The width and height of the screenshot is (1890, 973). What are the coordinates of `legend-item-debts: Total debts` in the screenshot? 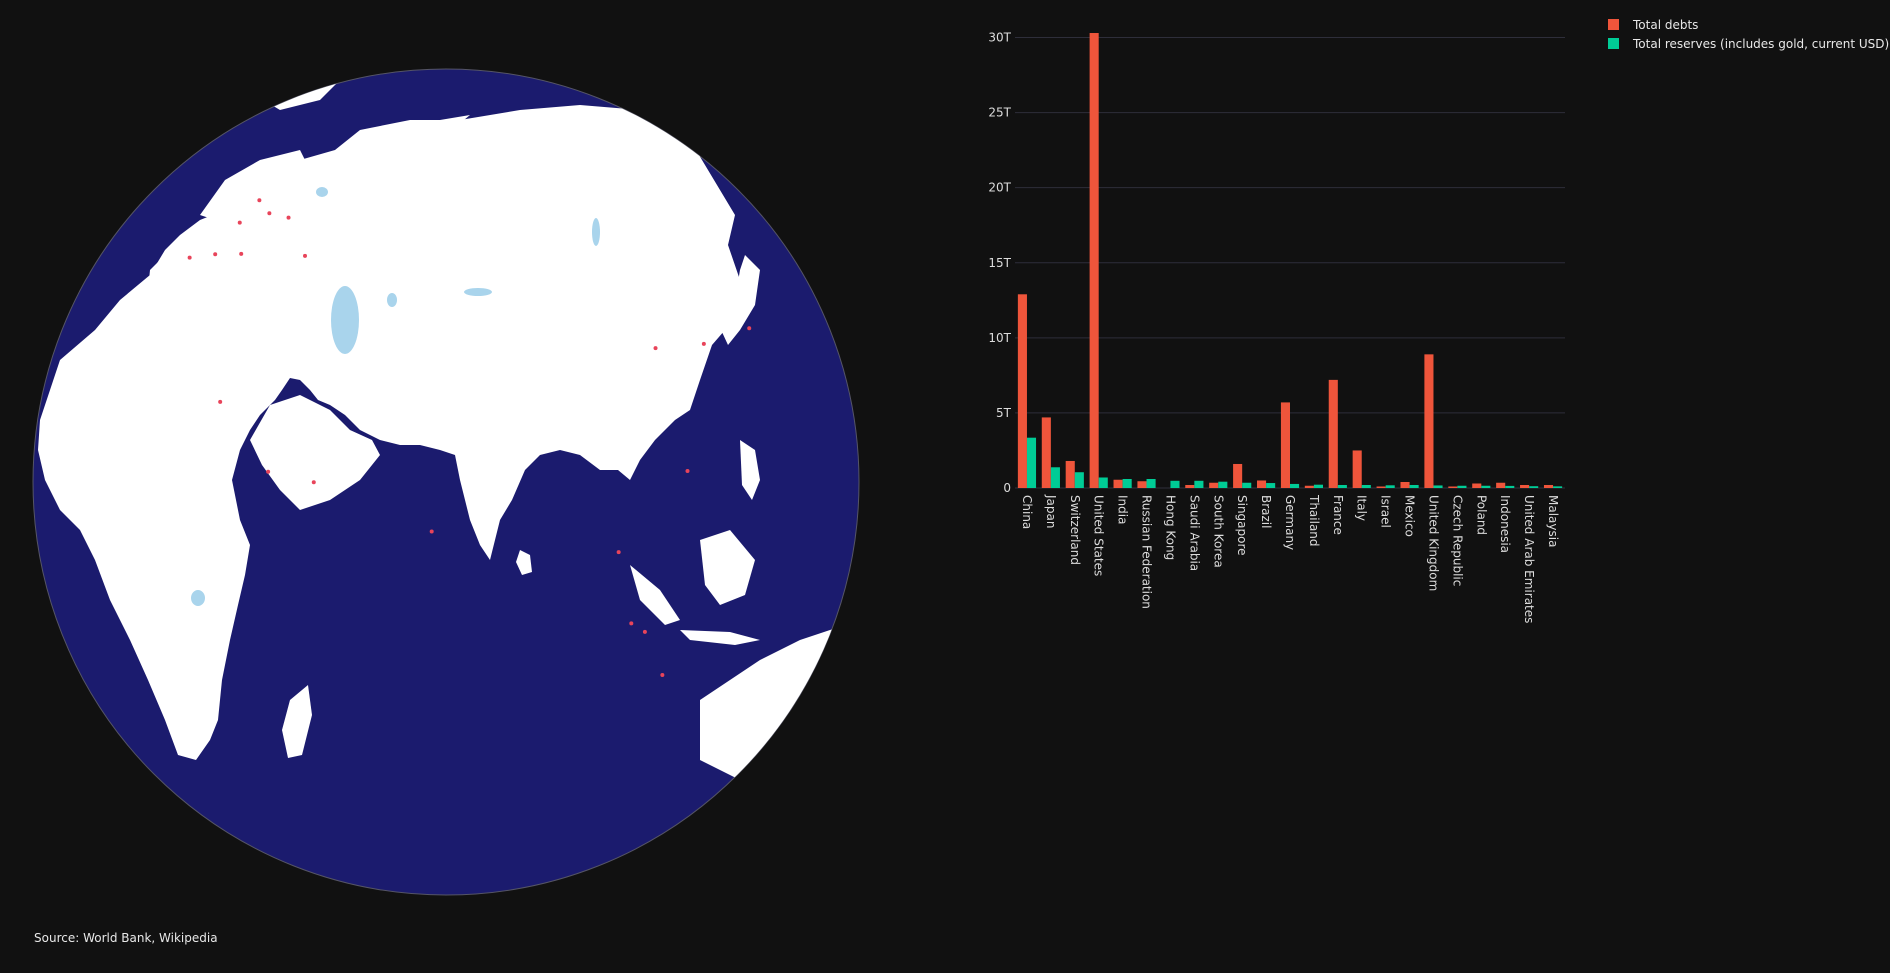 It's located at (1748, 24).